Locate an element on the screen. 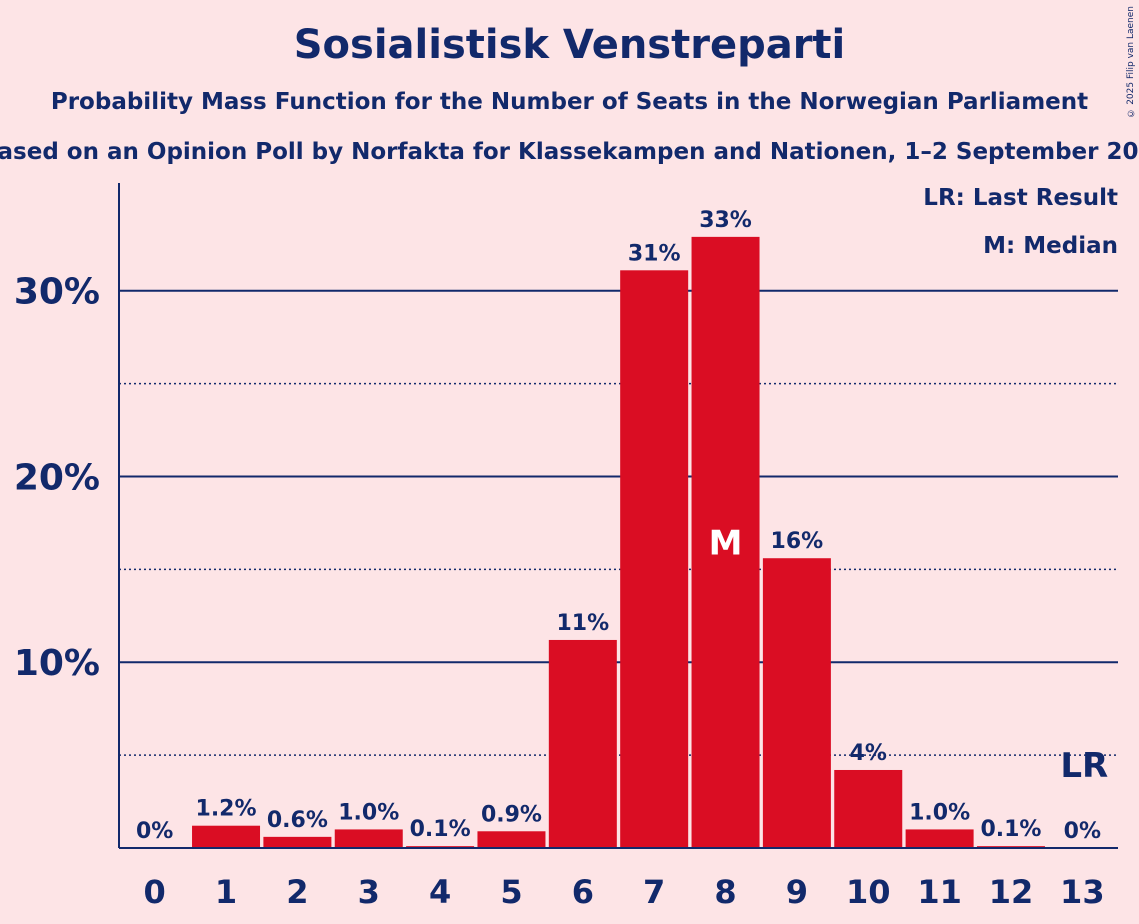 This screenshot has height=924, width=1139. x-tick-label: 8 is located at coordinates (725, 892).